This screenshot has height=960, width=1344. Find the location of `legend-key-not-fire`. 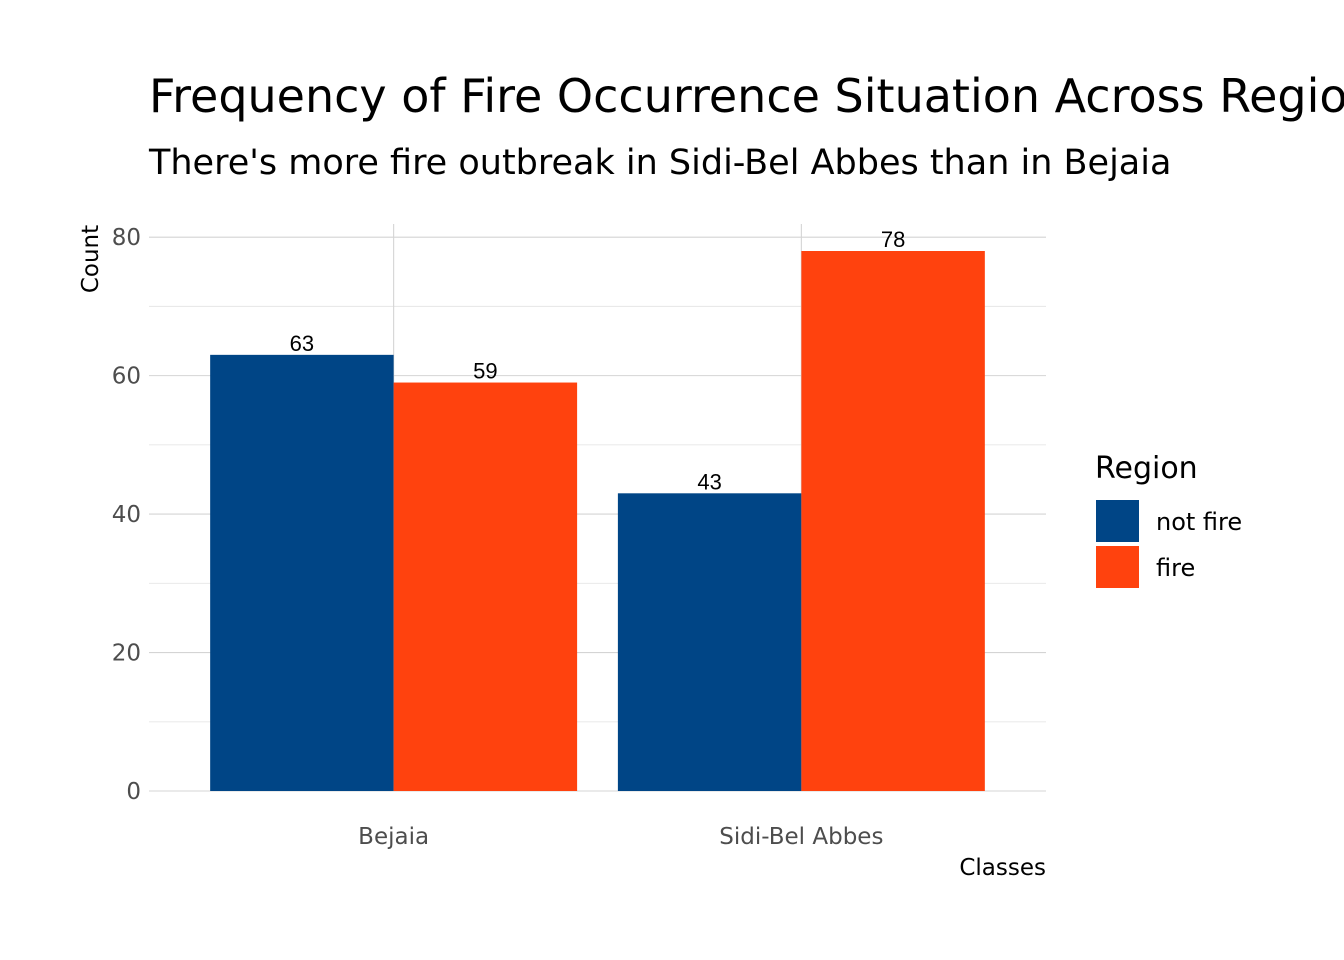

legend-key-not-fire is located at coordinates (1117, 521).